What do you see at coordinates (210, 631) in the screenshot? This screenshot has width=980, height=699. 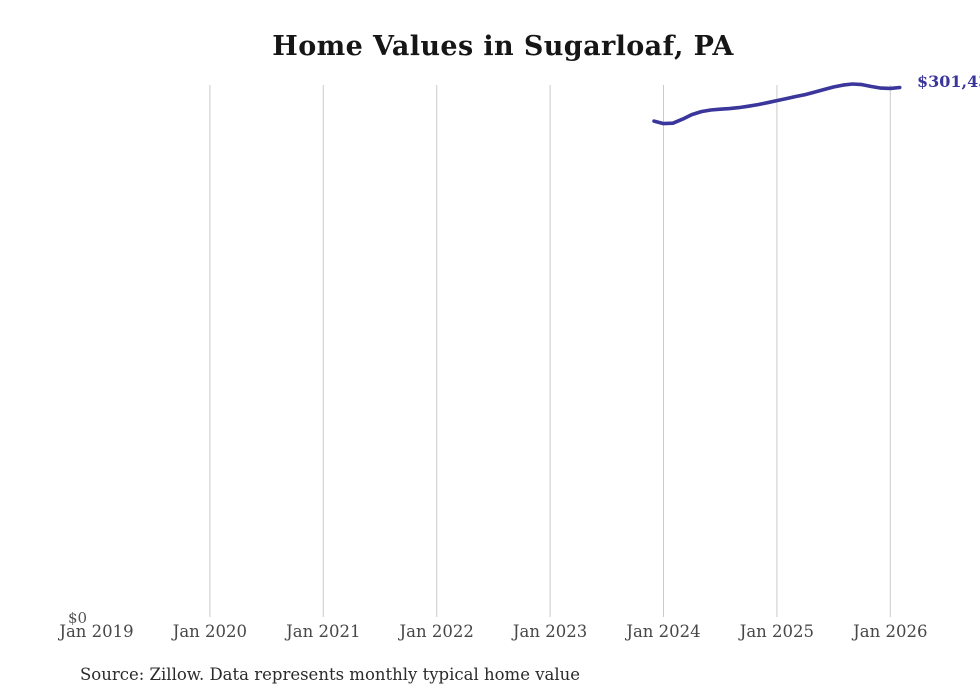 I see `x-tick-label: Jan 2020` at bounding box center [210, 631].